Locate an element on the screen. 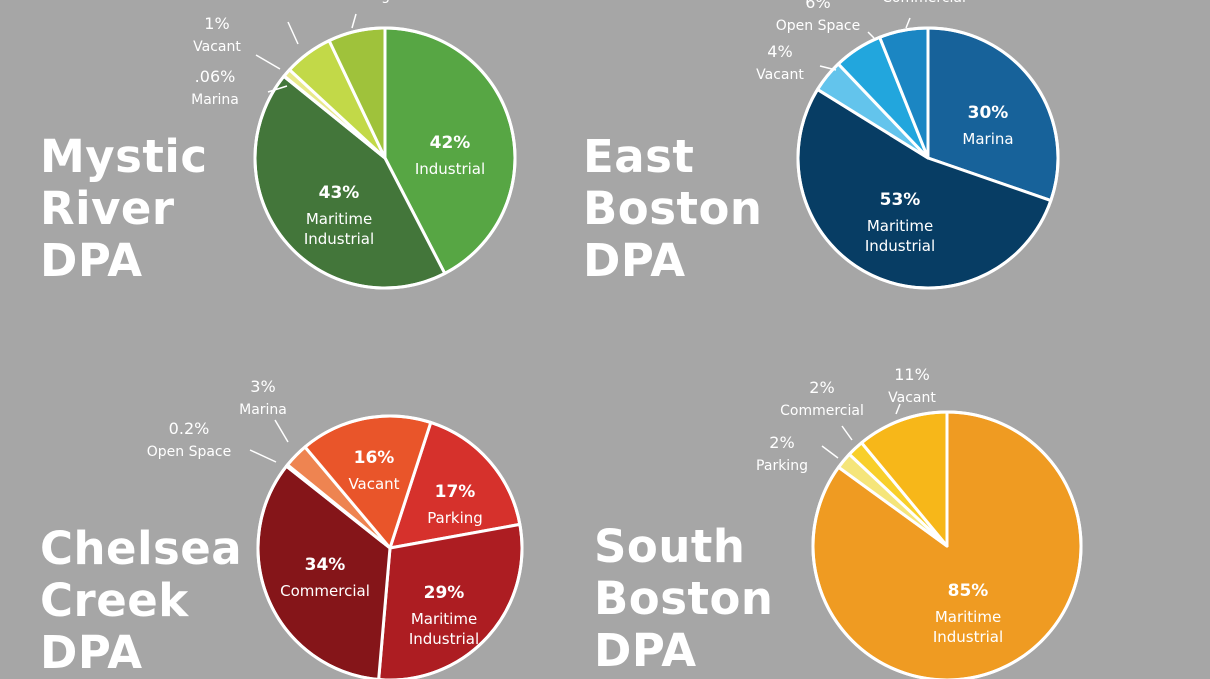 This screenshot has width=1210, height=679. dpa-title-line: Mystic is located at coordinates (124, 156).